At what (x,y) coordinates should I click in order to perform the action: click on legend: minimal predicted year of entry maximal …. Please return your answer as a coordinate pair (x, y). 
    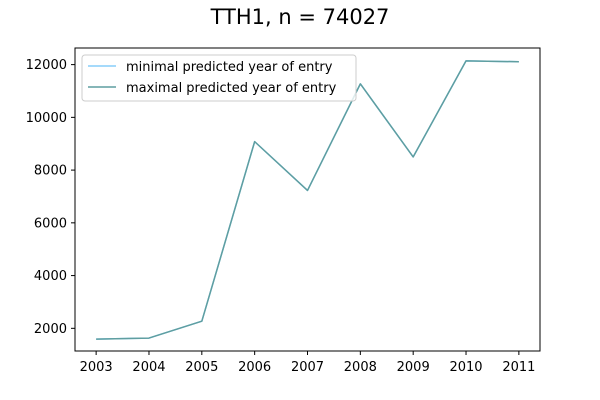
    Looking at the image, I should click on (219, 78).